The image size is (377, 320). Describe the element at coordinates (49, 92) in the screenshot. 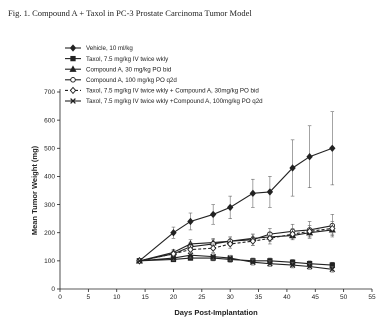

I see `y-tick-label: 700` at that location.